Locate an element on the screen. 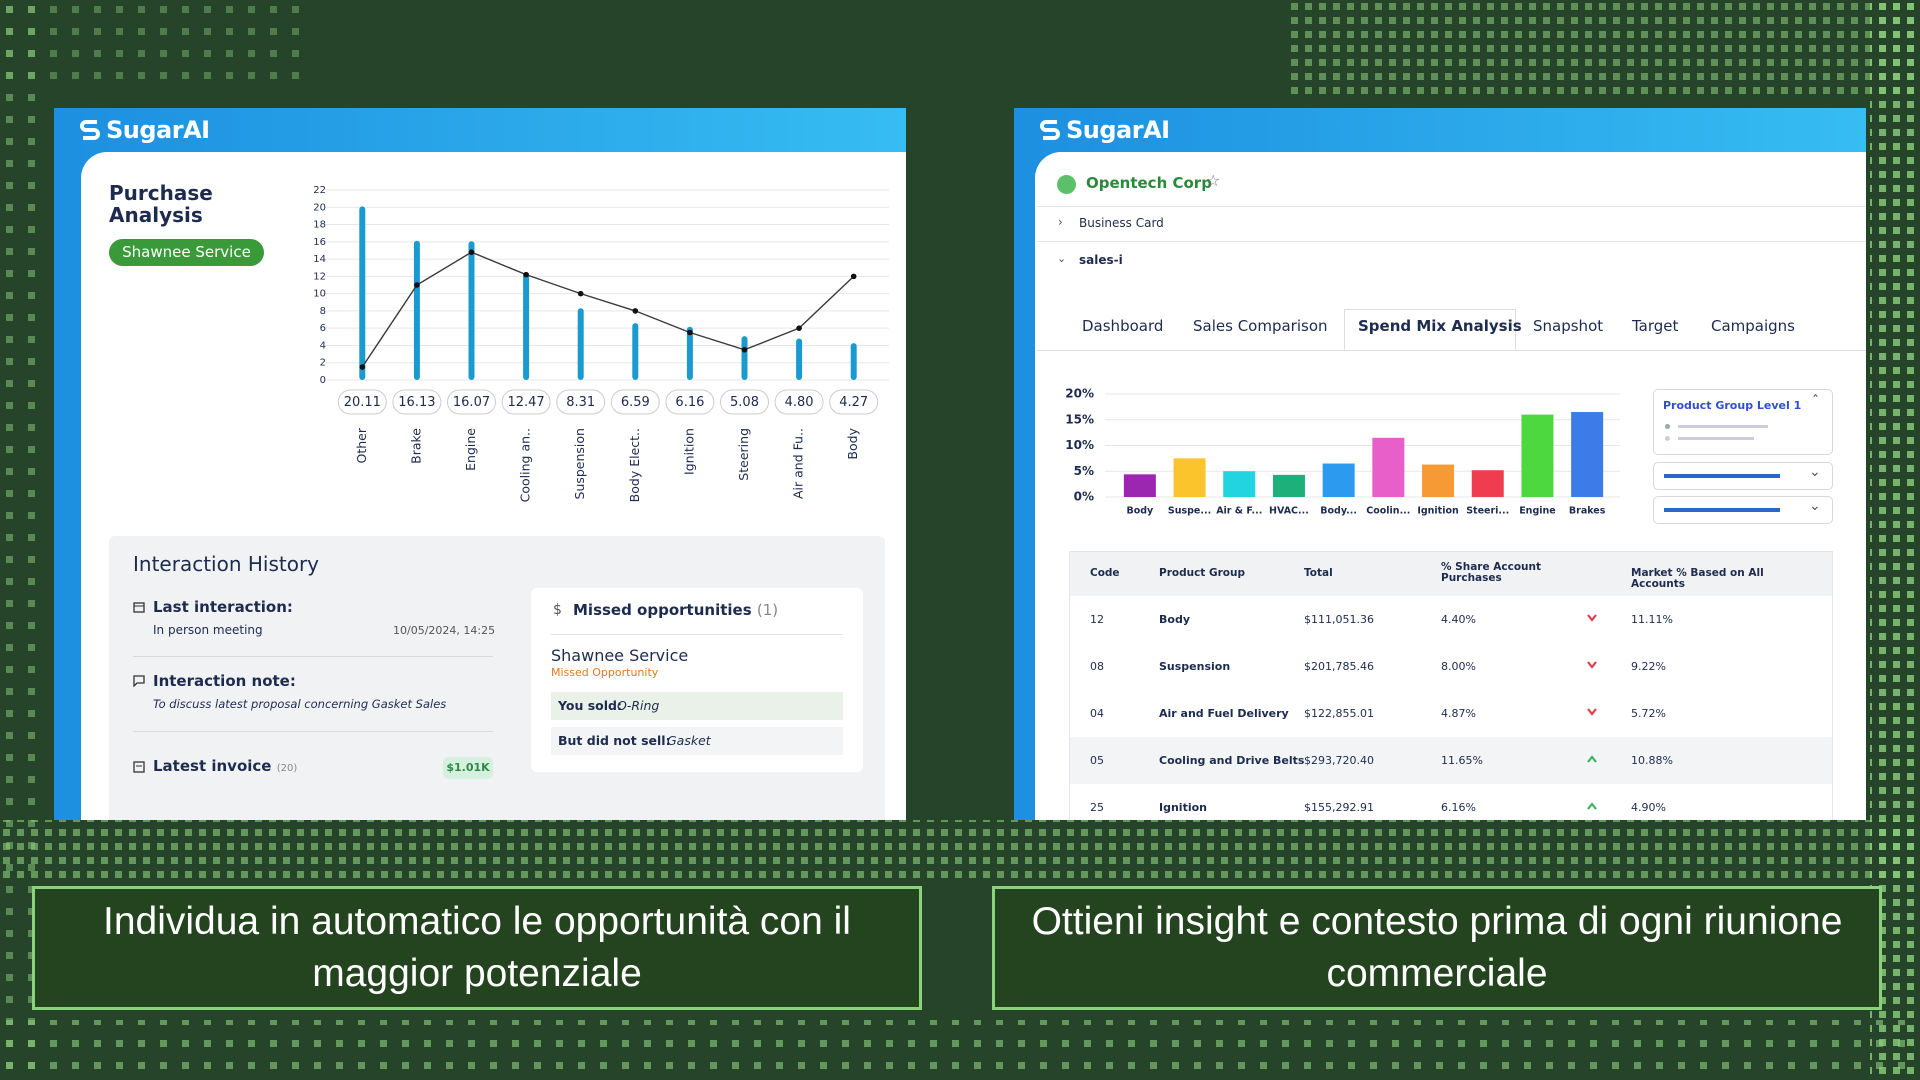 This screenshot has height=1080, width=1920. invoice-count: (20) is located at coordinates (287, 768).